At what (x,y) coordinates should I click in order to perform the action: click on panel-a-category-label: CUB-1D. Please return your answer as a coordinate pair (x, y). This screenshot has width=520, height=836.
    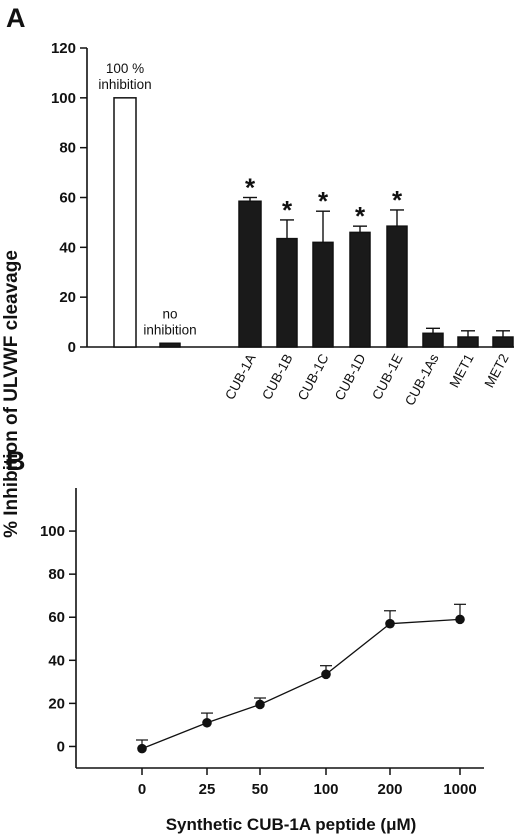
    Looking at the image, I should click on (350, 377).